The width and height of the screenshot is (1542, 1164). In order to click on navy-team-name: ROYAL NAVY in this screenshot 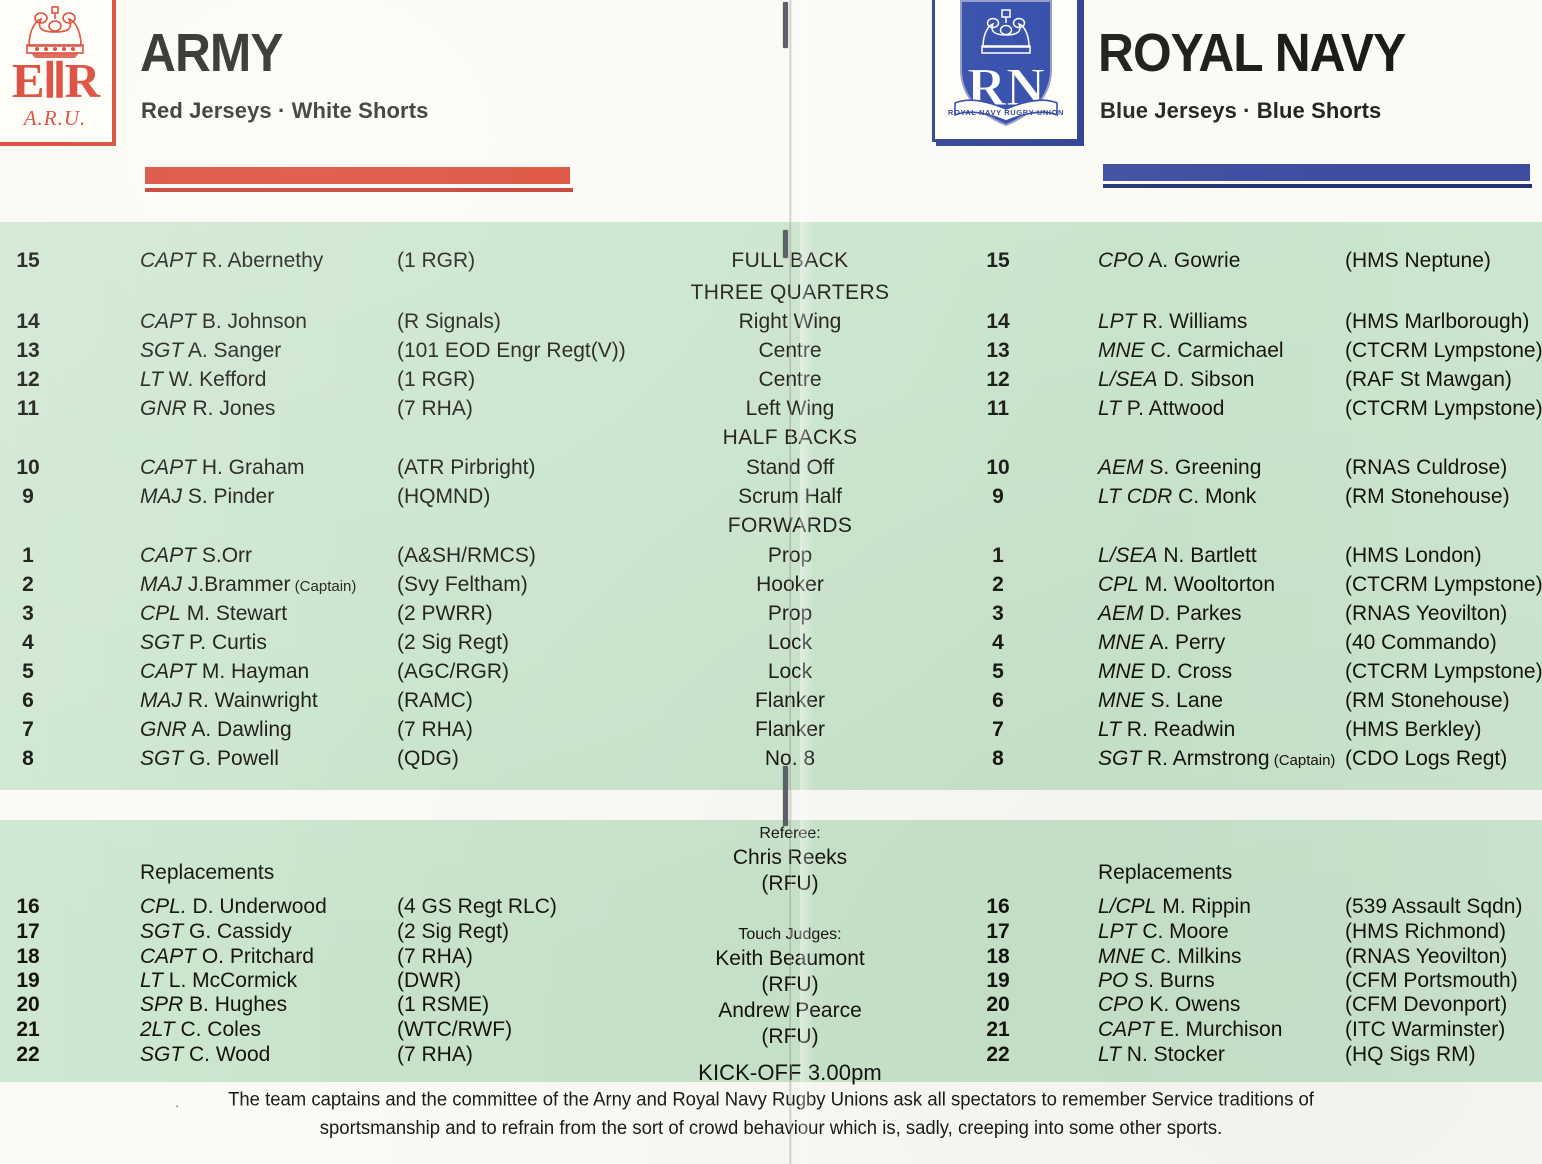, I will do `click(1252, 53)`.